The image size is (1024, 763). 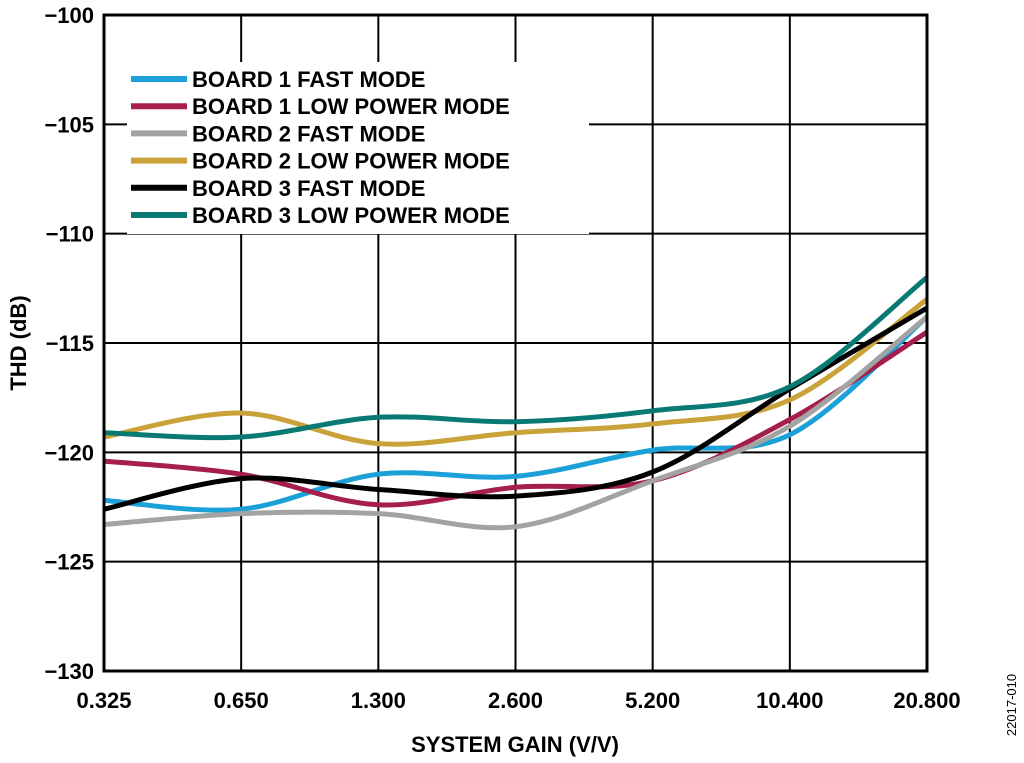 What do you see at coordinates (18, 342) in the screenshot?
I see `y-axis-title: THD (dB)` at bounding box center [18, 342].